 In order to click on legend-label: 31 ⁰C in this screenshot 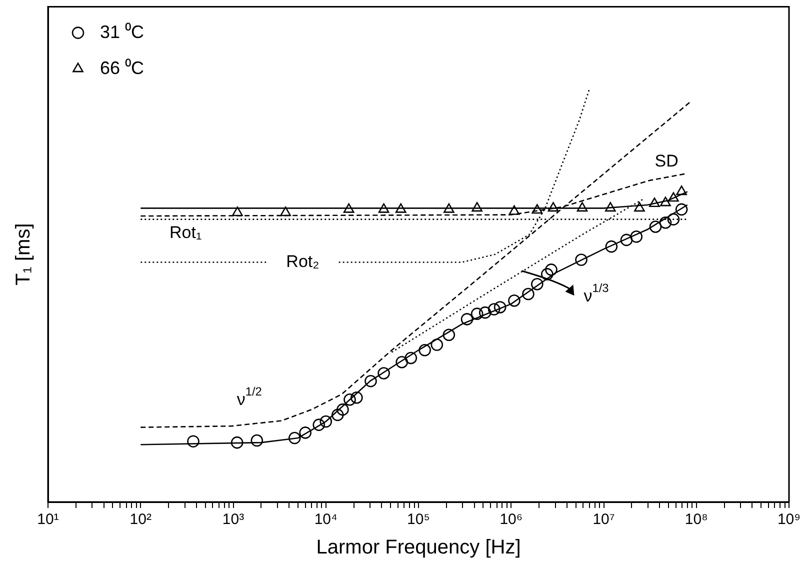, I will do `click(122, 32)`.